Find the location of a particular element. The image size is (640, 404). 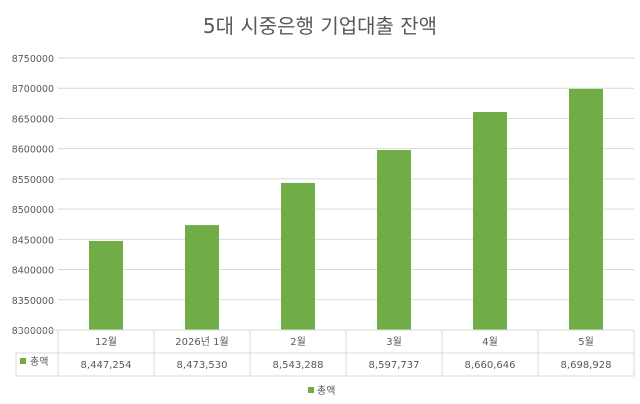

value-label: 8,447,254 is located at coordinates (106, 365).